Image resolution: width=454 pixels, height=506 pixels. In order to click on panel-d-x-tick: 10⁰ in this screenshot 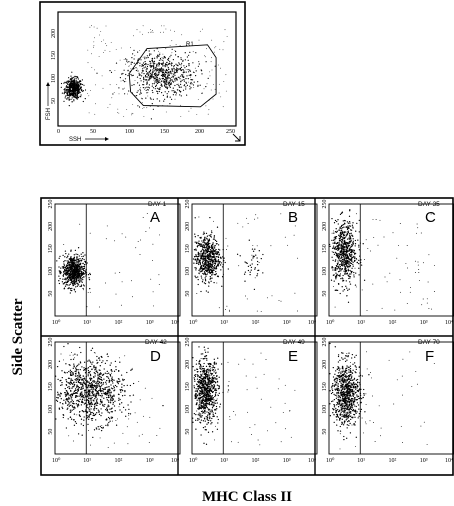, I will do `click(56, 460)`.